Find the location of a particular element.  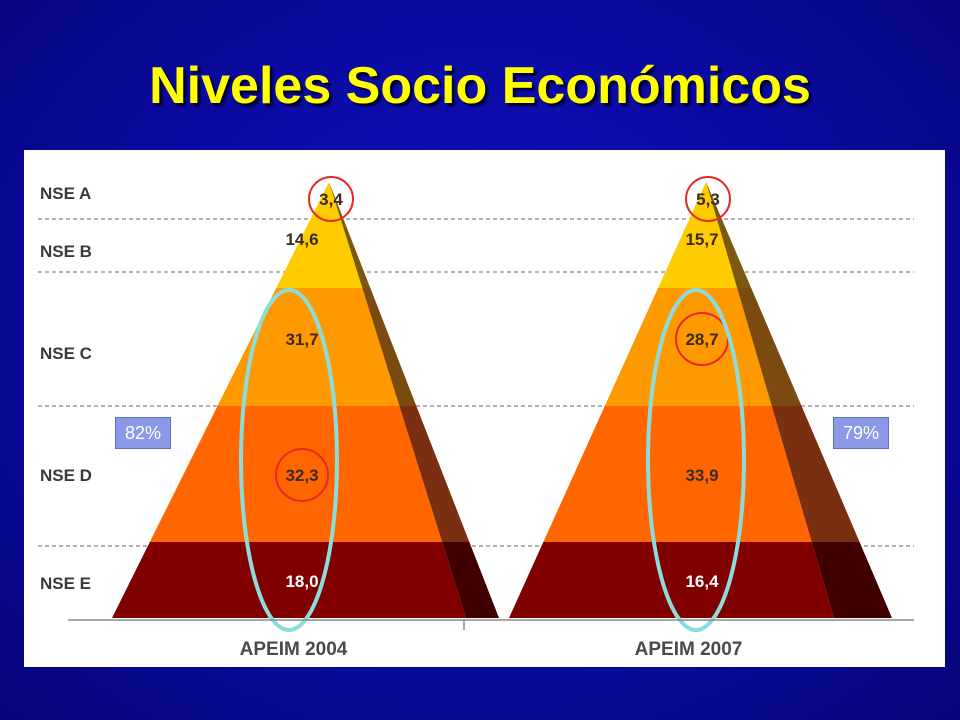

pyramid-2007-side-b is located at coordinates (736, 260).